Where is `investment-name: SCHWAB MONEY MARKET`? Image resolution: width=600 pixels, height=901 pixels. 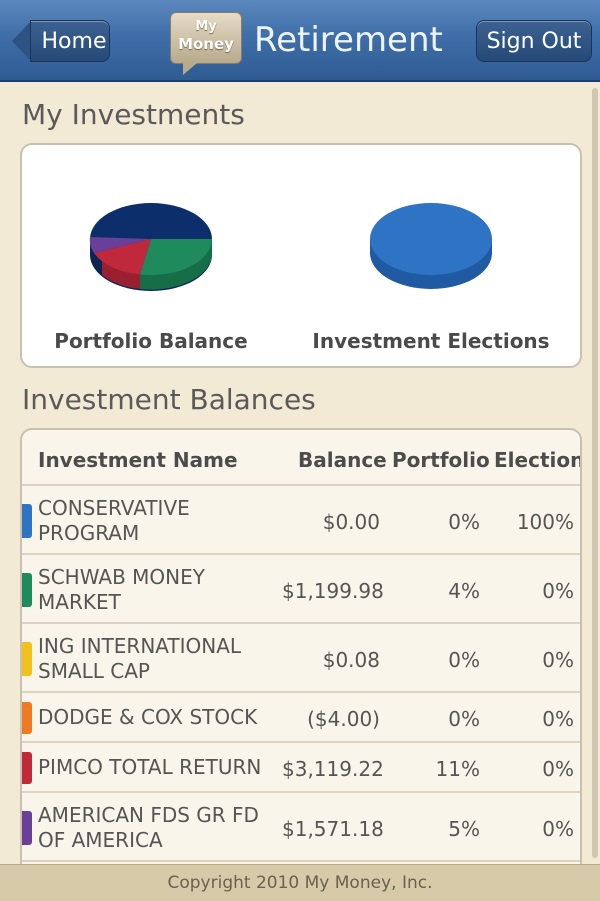
investment-name: SCHWAB MONEY MARKET is located at coordinates (121, 589).